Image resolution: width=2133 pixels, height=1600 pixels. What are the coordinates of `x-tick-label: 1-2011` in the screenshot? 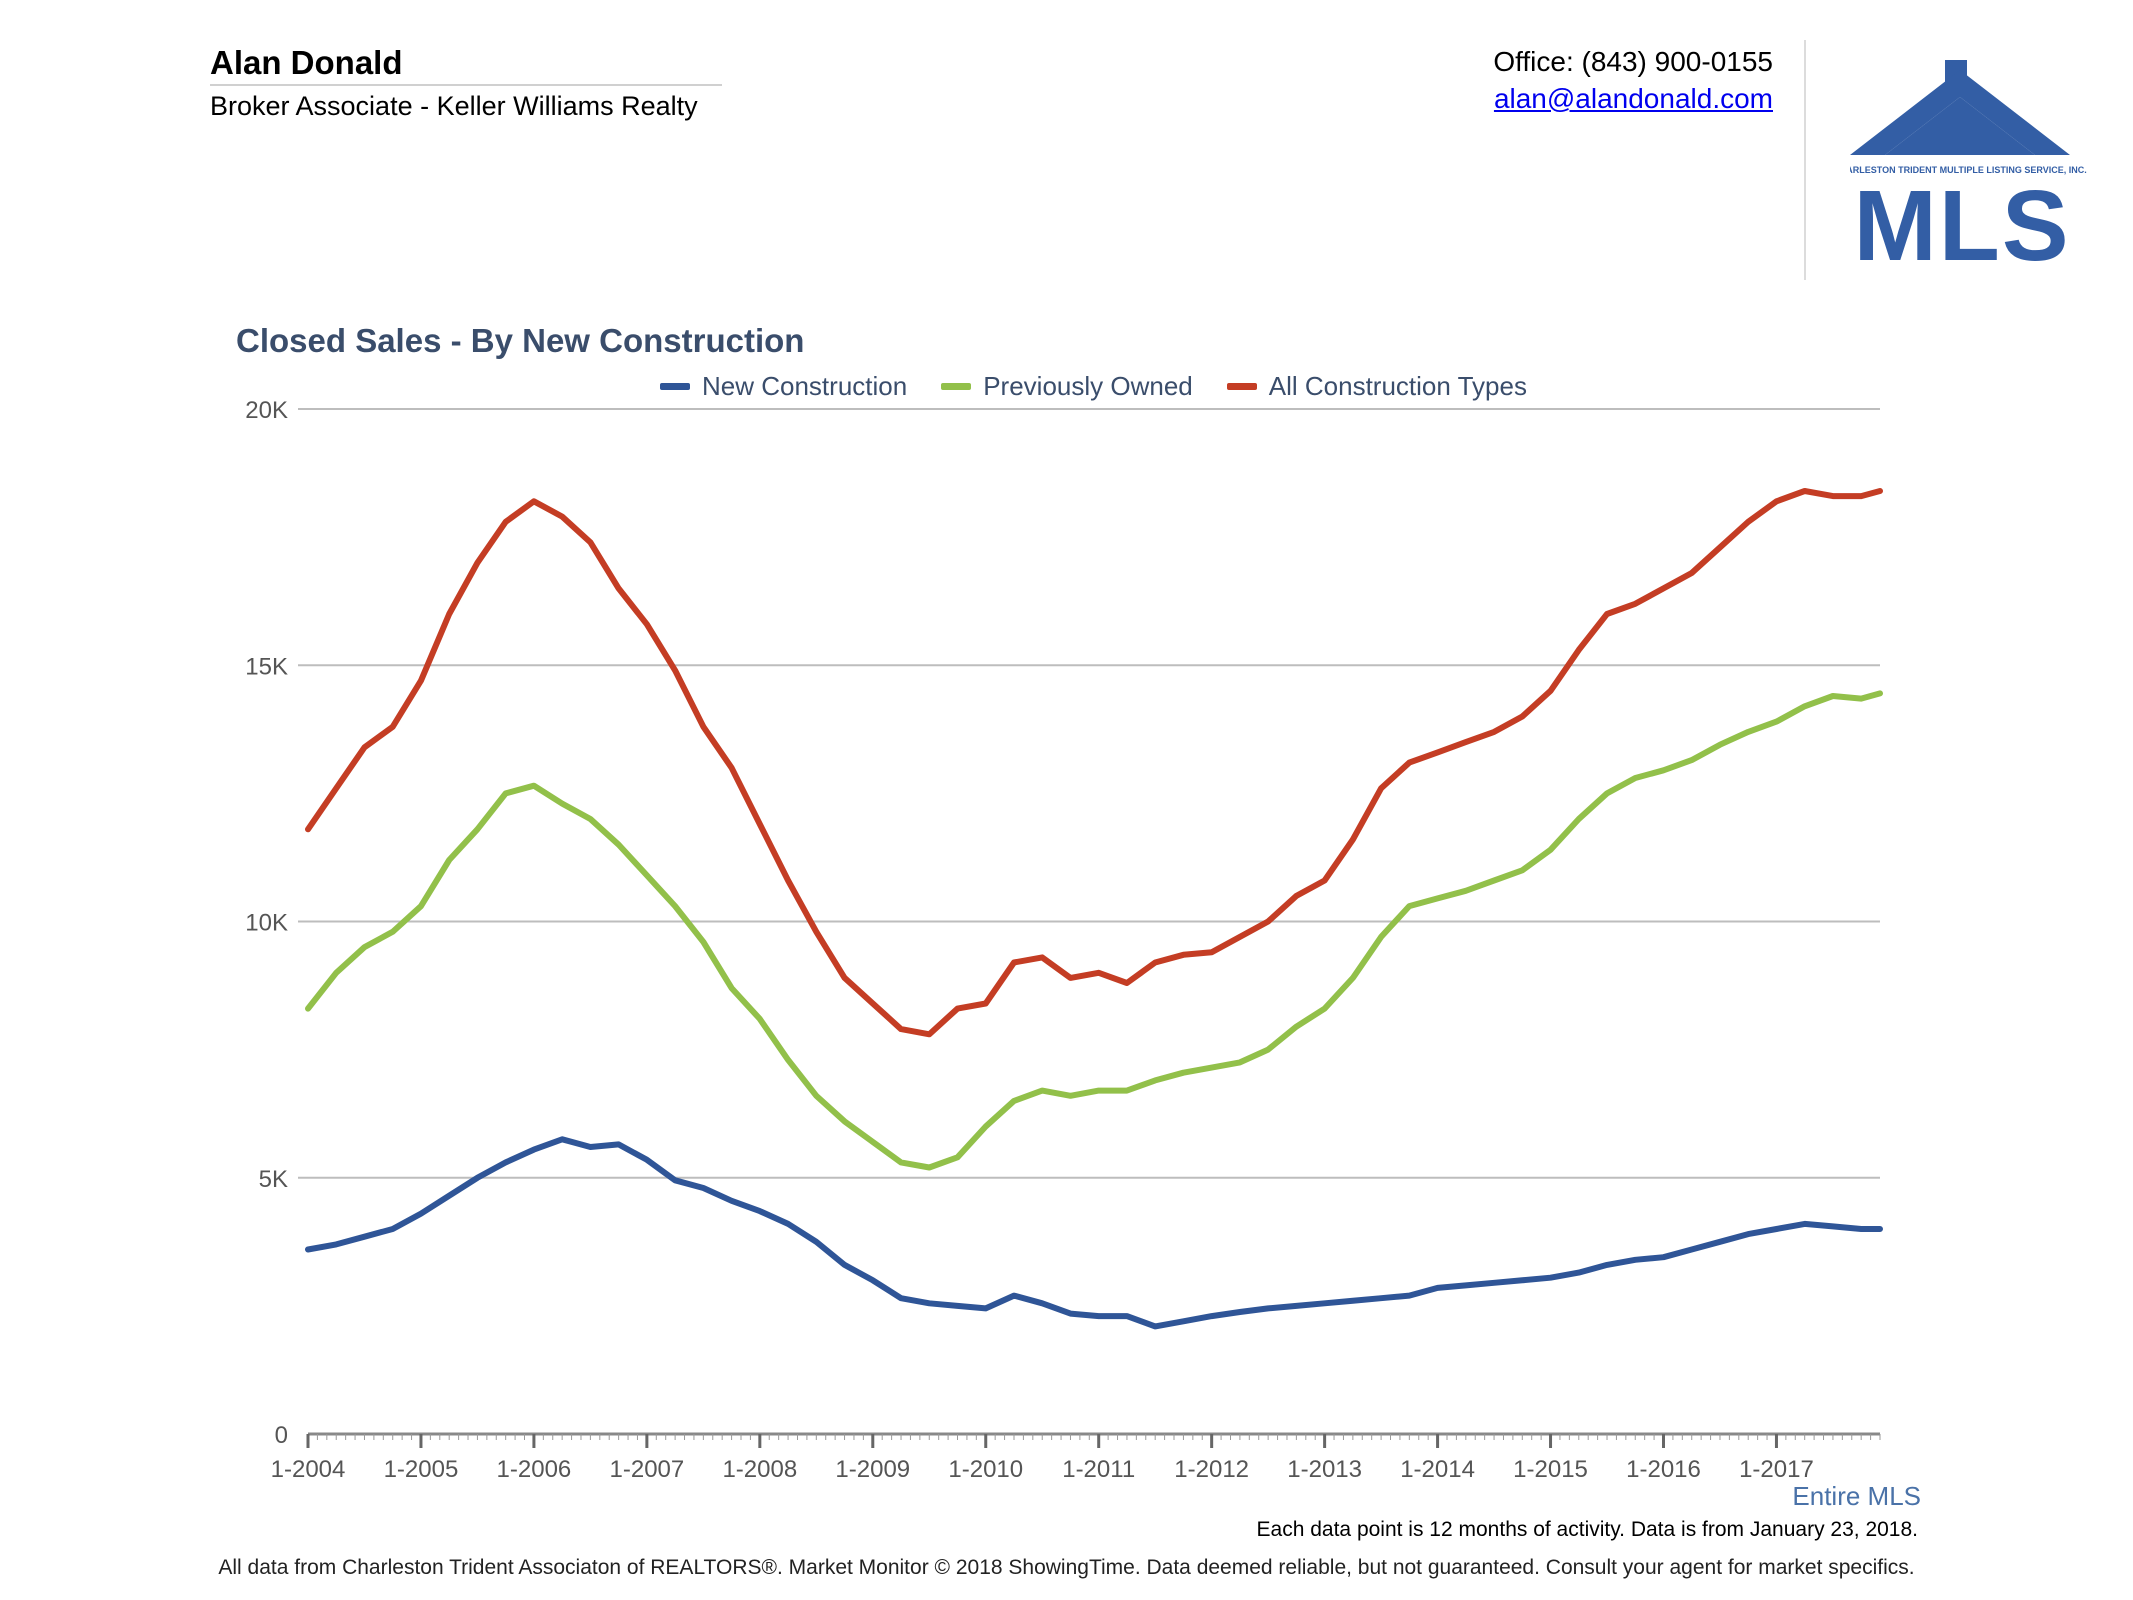 It's located at (1098, 1469).